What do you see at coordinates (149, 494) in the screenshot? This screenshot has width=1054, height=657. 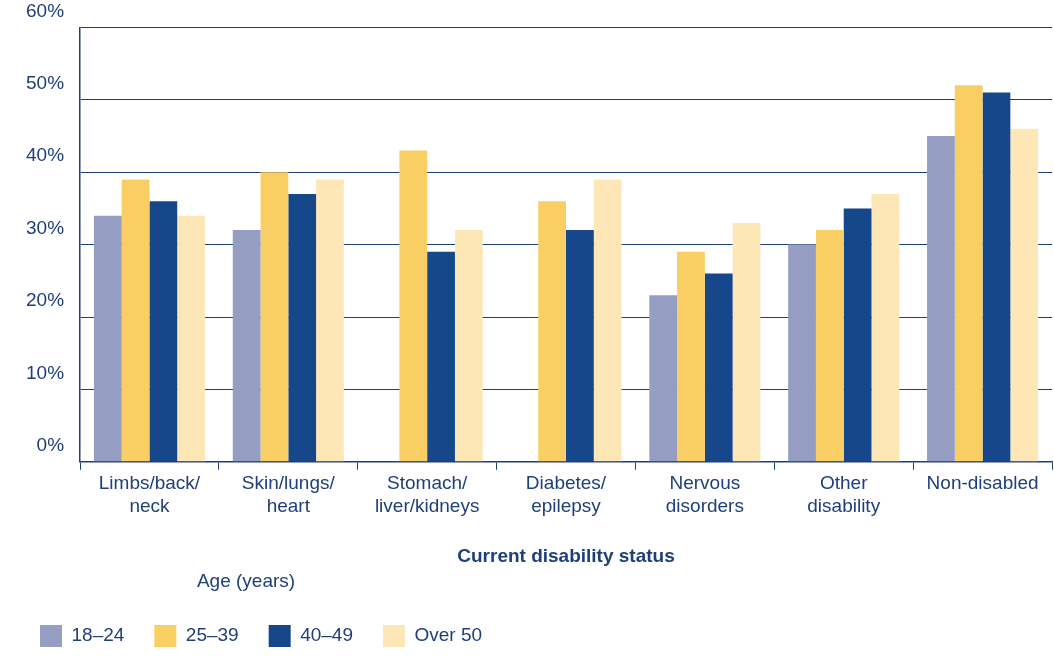 I see `x-tick-label: Limbs/back/ neck` at bounding box center [149, 494].